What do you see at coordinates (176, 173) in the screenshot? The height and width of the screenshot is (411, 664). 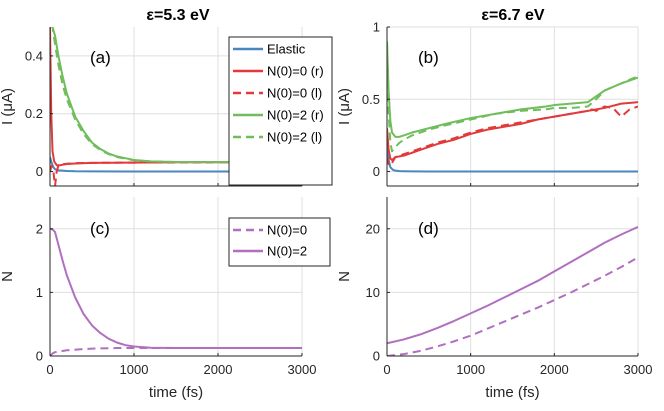 I see `panel-a-series-n-0-0-l-` at bounding box center [176, 173].